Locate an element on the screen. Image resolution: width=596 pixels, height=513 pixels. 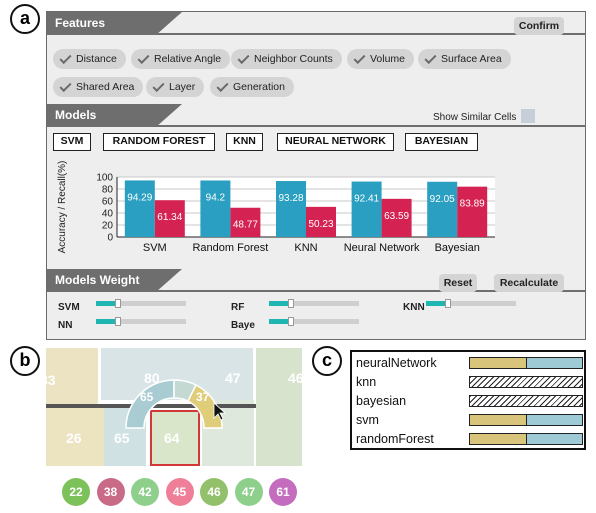
treemap-cell-selected is located at coordinates (175, 438).